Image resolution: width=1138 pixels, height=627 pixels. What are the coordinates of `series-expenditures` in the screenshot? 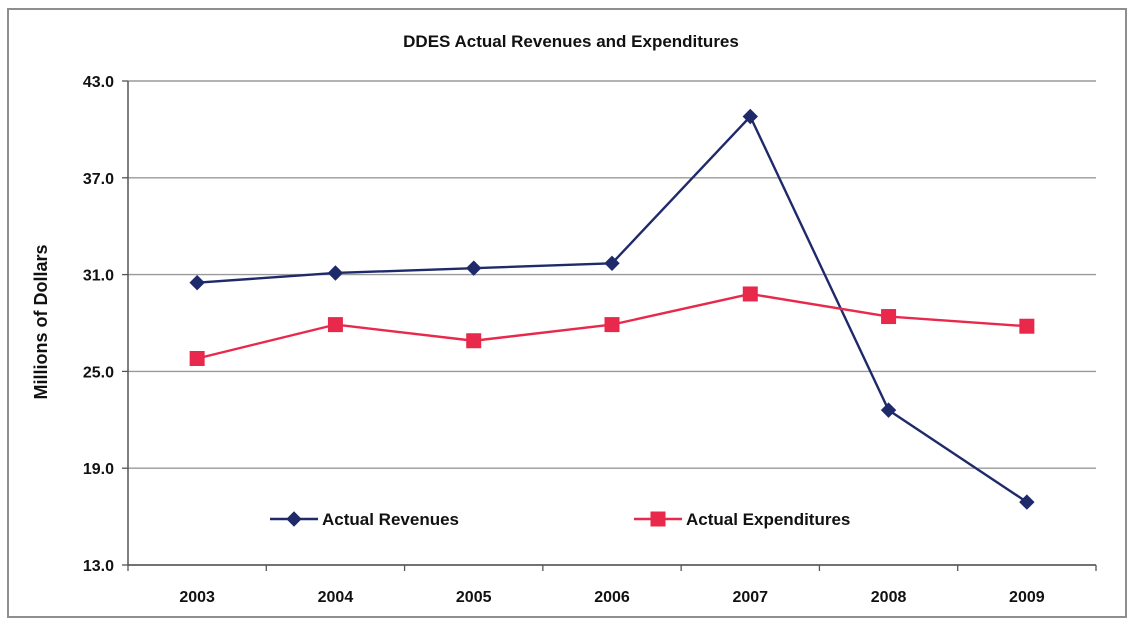 It's located at (612, 326).